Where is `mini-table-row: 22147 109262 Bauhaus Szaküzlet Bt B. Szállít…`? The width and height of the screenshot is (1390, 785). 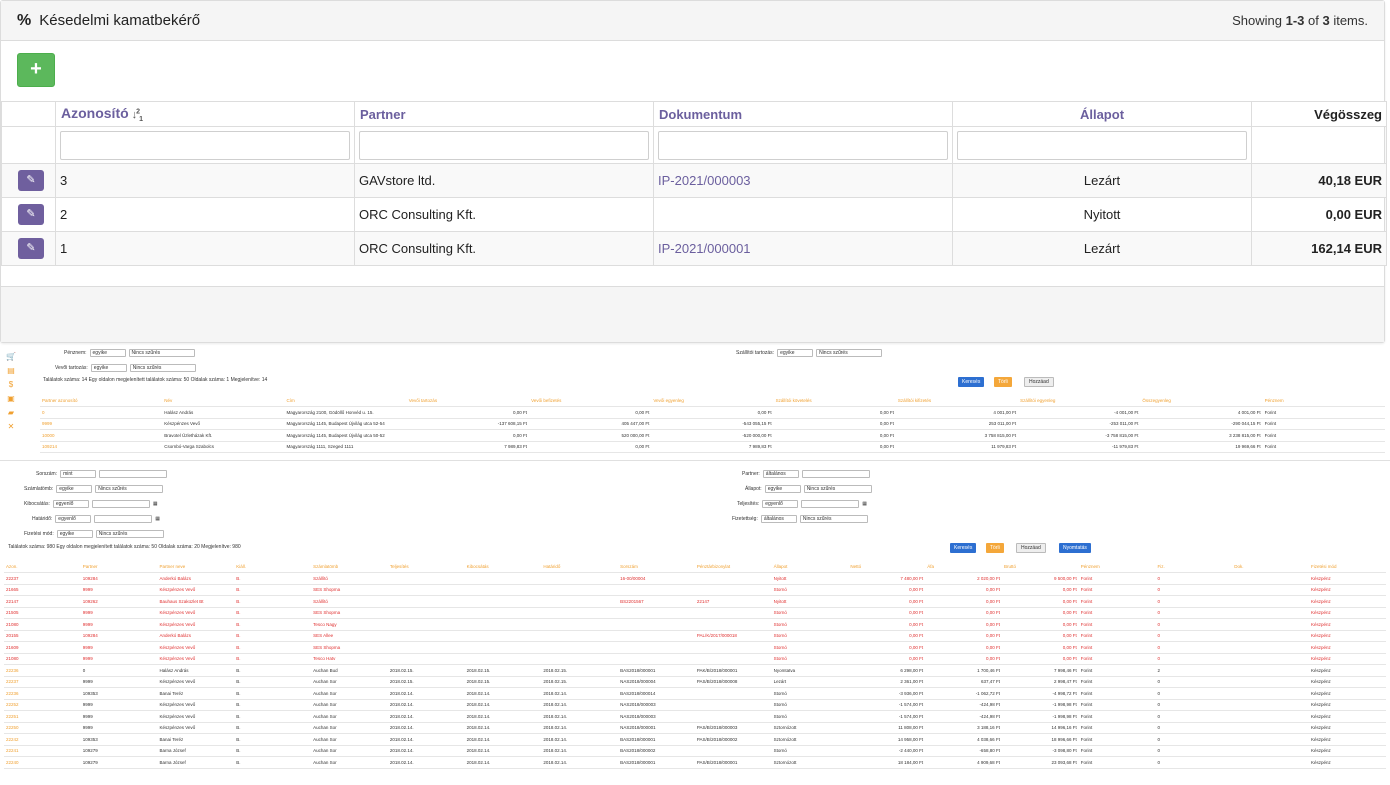
mini-table-row: 22147 109262 Bauhaus Szaküzlet Bt B. Szállít… is located at coordinates (695, 601).